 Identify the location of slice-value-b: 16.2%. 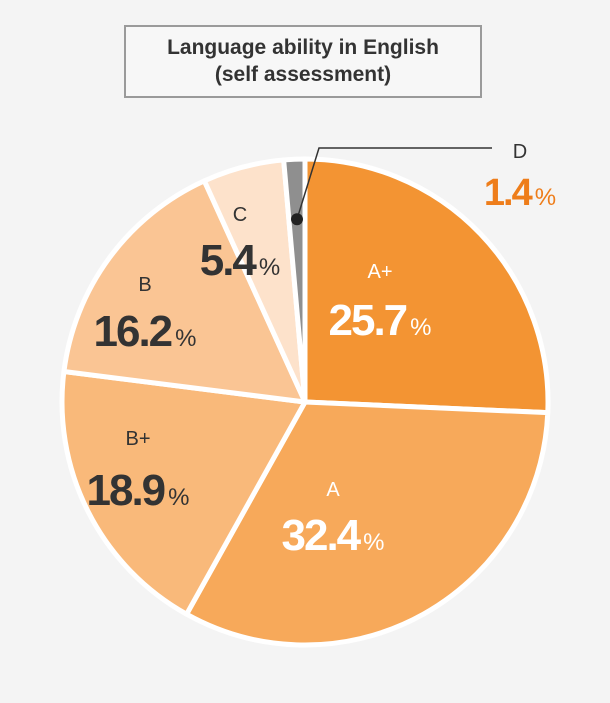
(145, 331).